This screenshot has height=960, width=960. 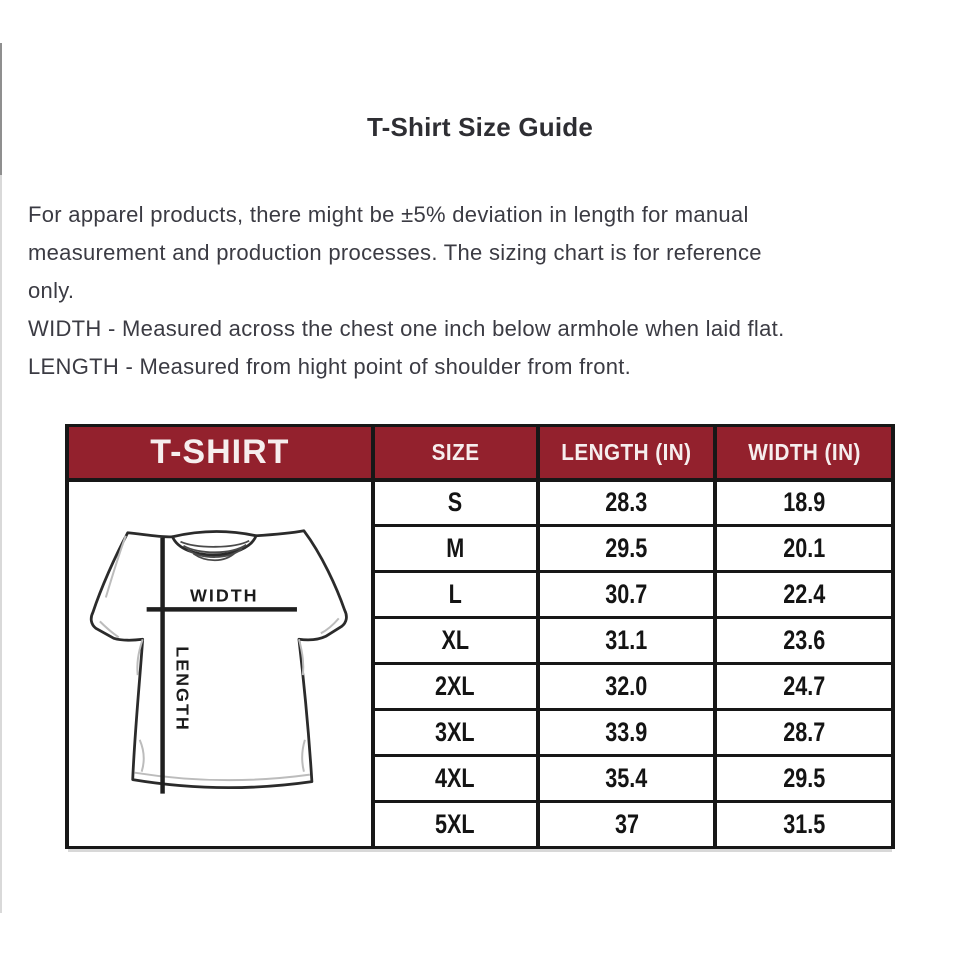 I want to click on width-cell: 20.1, so click(x=804, y=548).